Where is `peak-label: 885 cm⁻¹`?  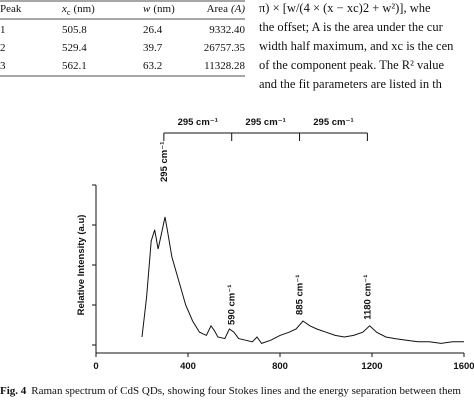 peak-label: 885 cm⁻¹ is located at coordinates (300, 295).